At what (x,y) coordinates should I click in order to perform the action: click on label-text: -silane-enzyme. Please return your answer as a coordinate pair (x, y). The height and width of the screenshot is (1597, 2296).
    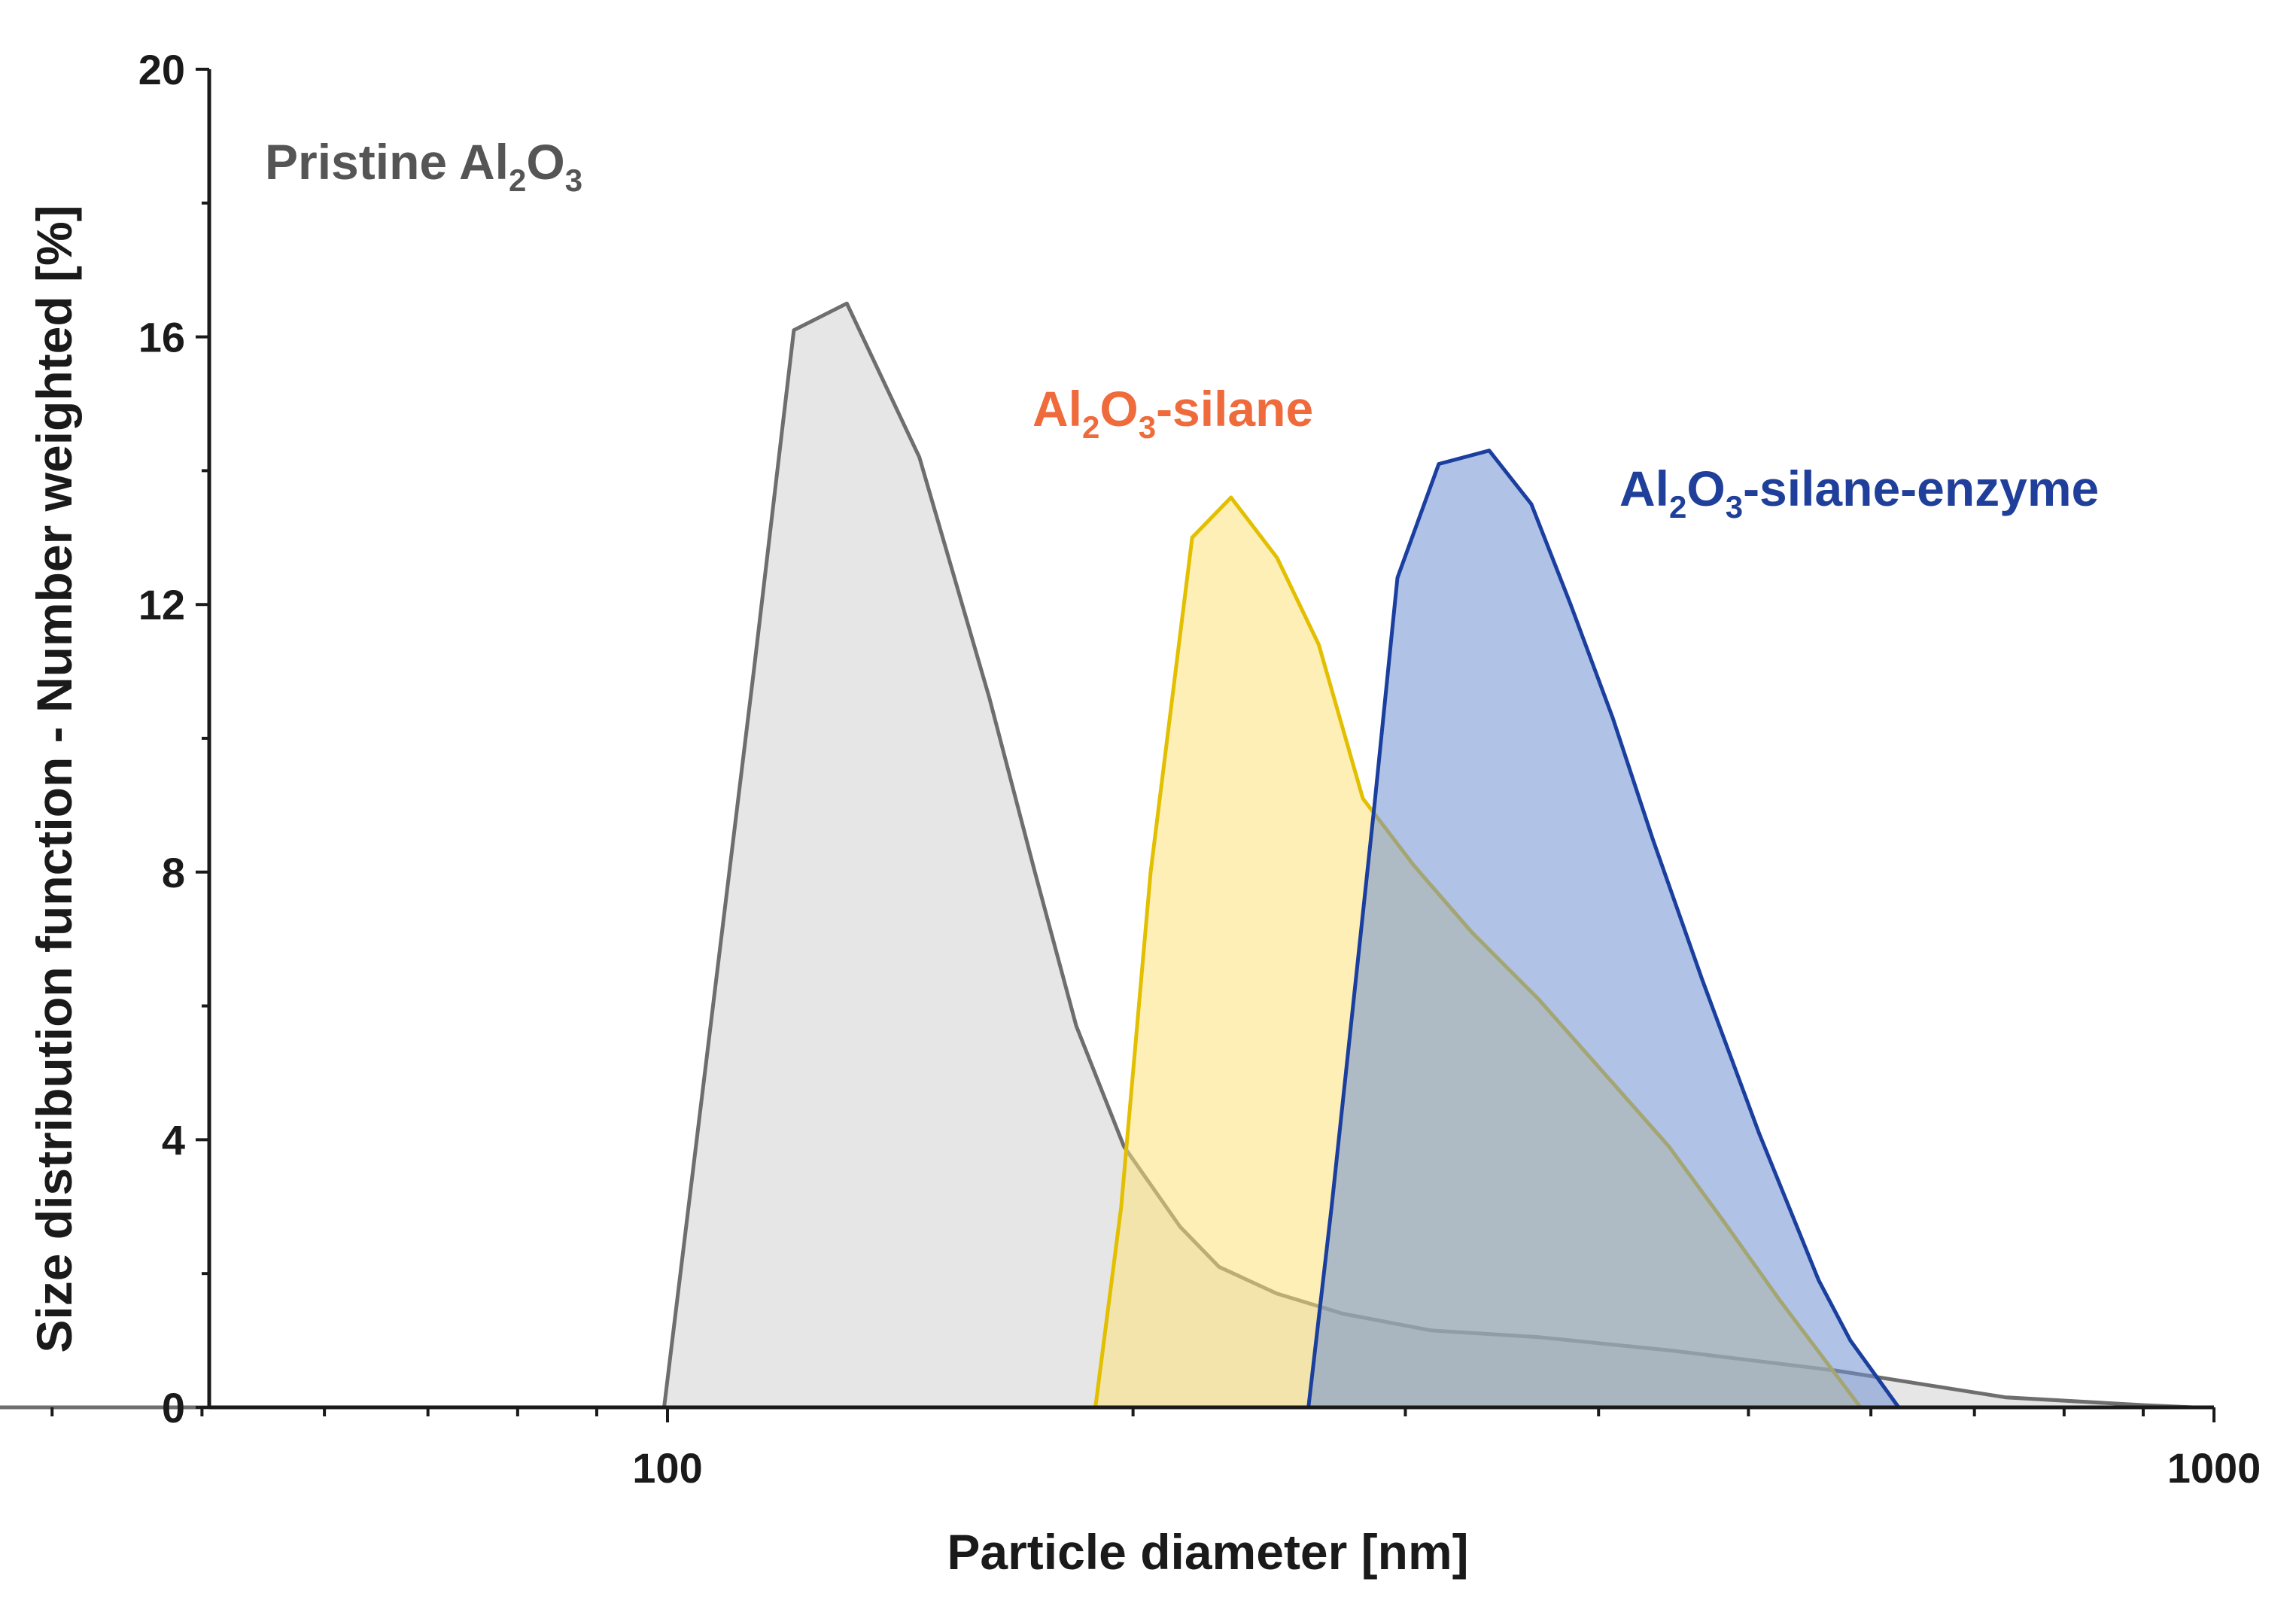
    Looking at the image, I should click on (1921, 488).